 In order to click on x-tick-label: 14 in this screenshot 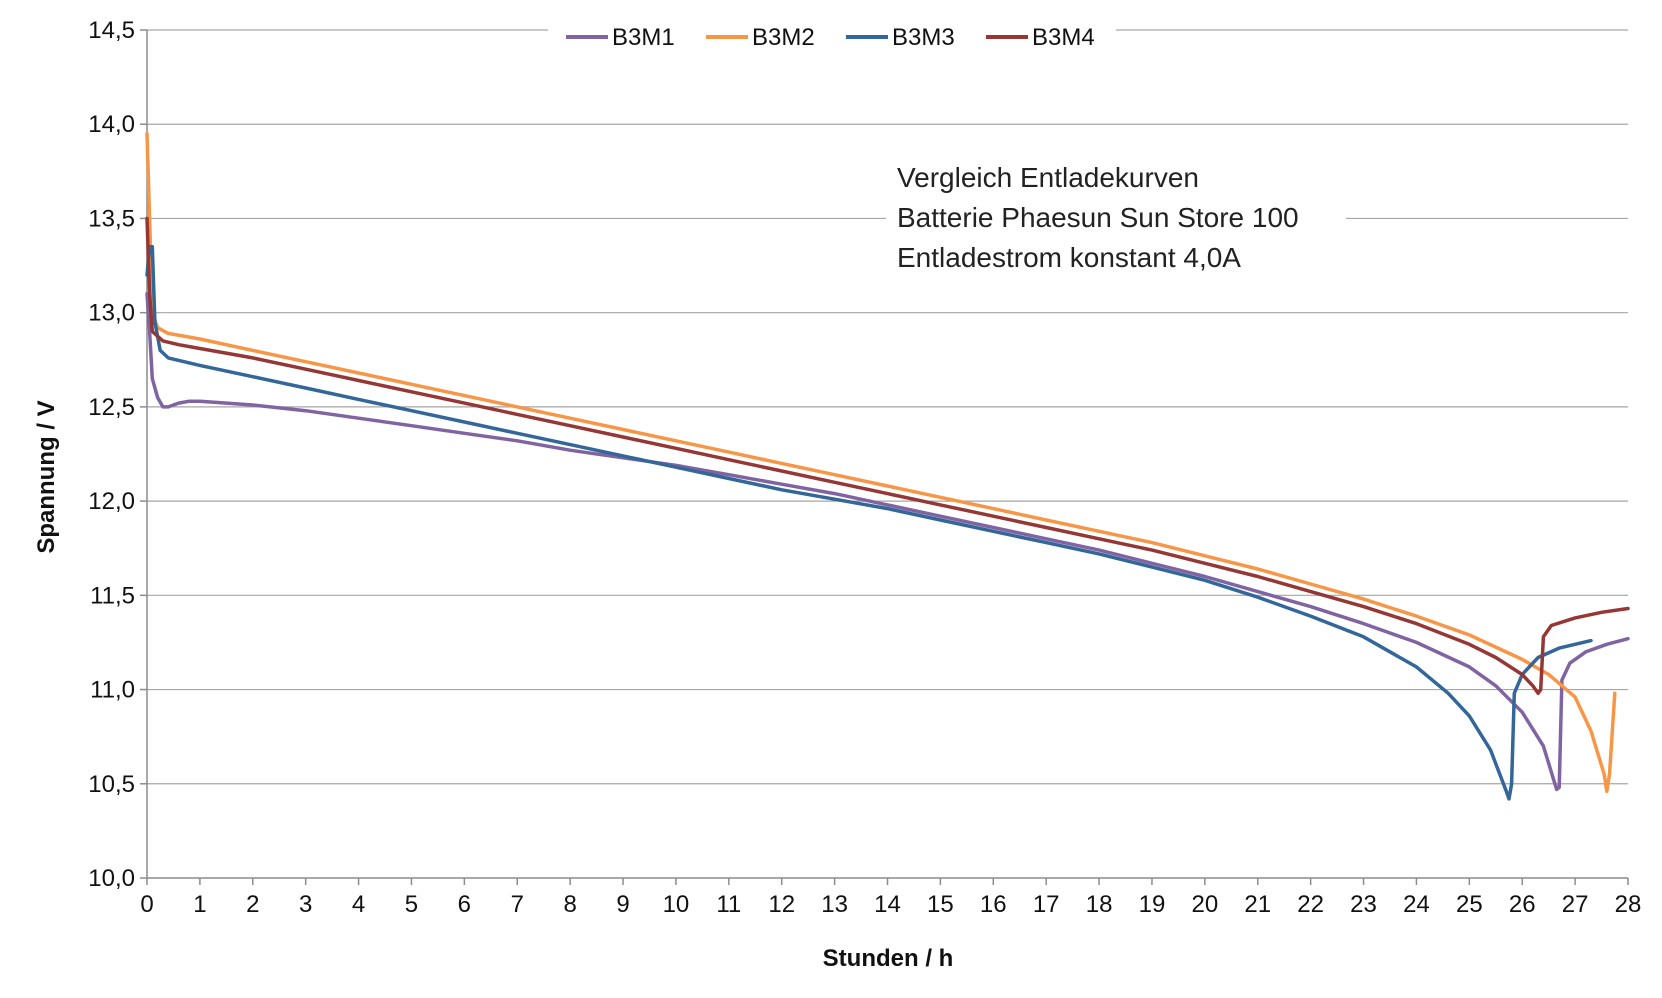, I will do `click(887, 904)`.